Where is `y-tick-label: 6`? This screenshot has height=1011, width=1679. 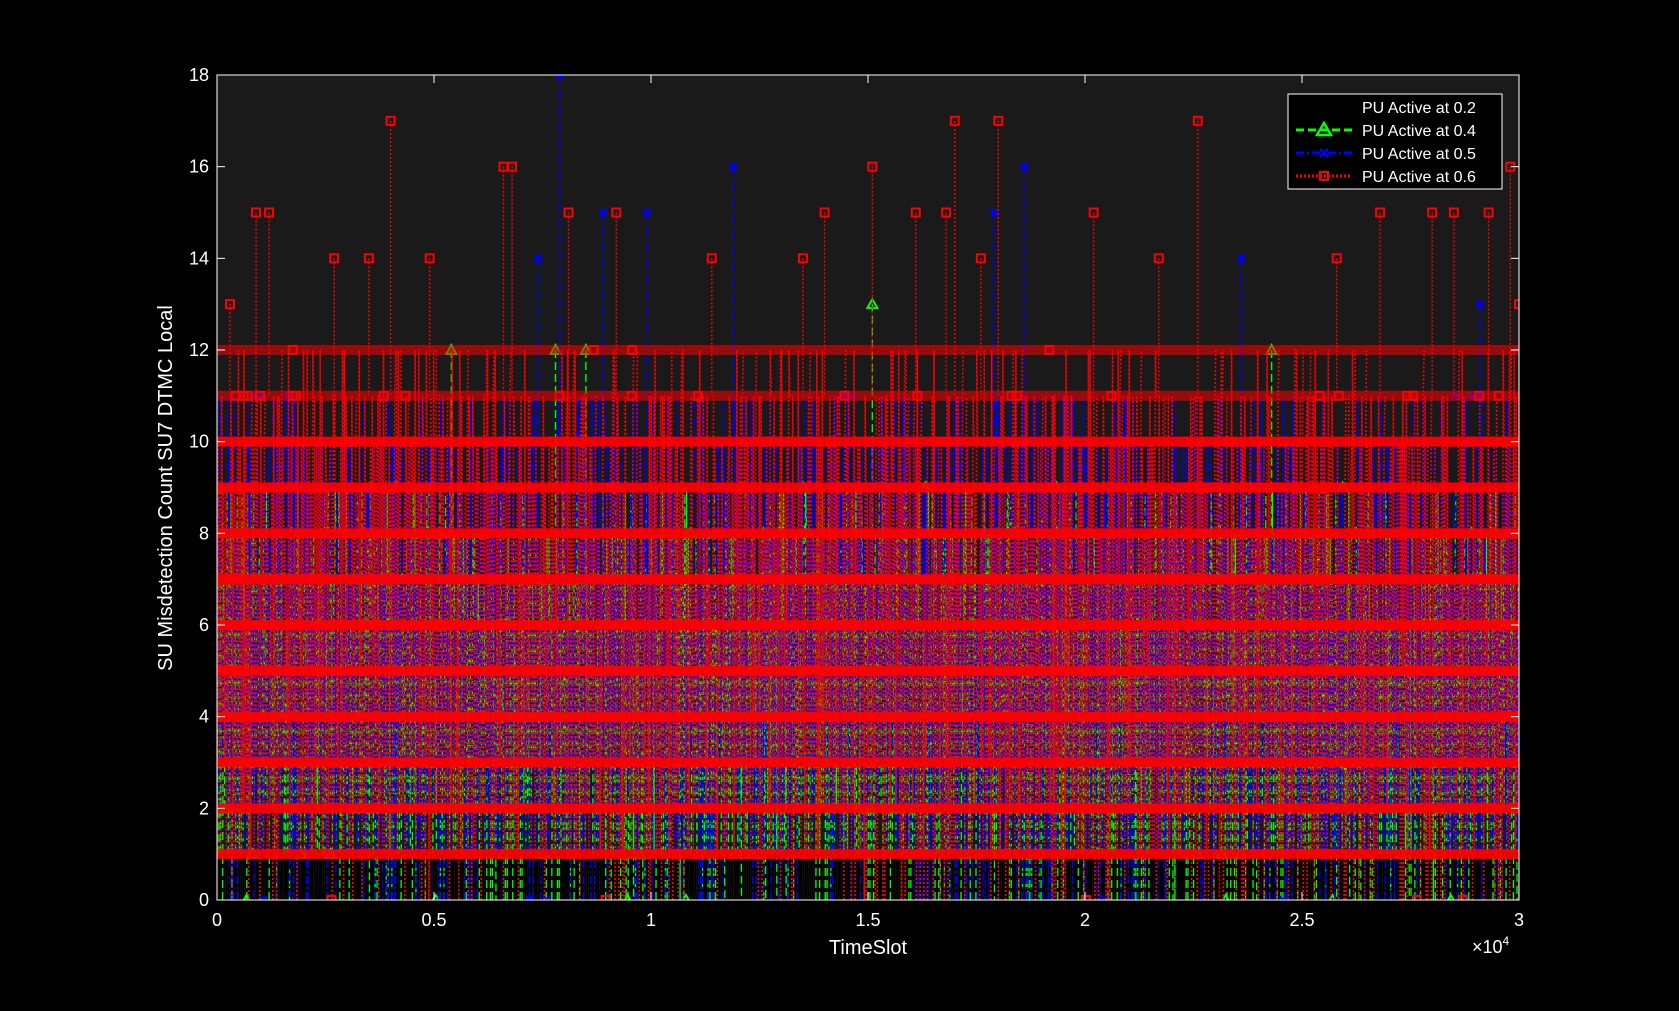
y-tick-label: 6 is located at coordinates (204, 625).